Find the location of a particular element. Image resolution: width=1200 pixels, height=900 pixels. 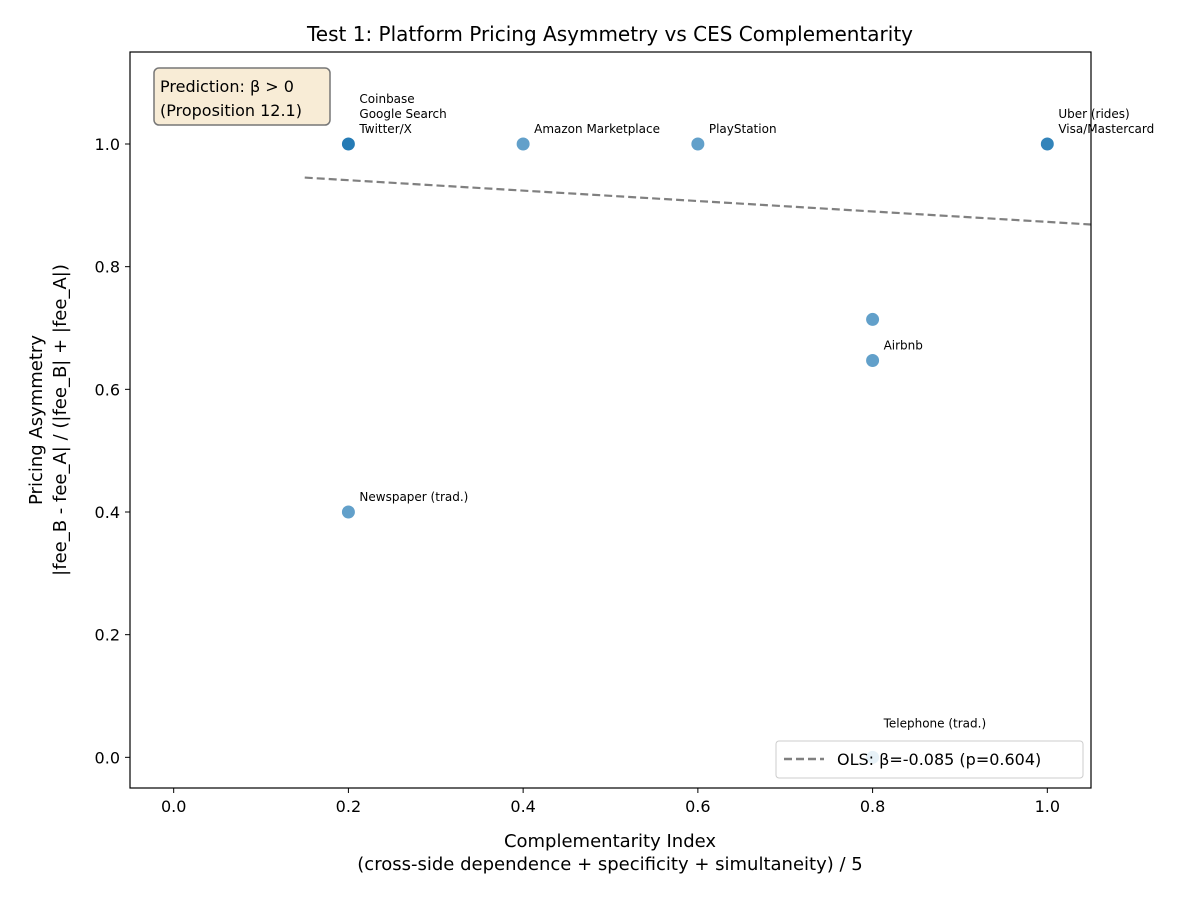

annotation-line1: Prediction: β > 0 is located at coordinates (227, 86).